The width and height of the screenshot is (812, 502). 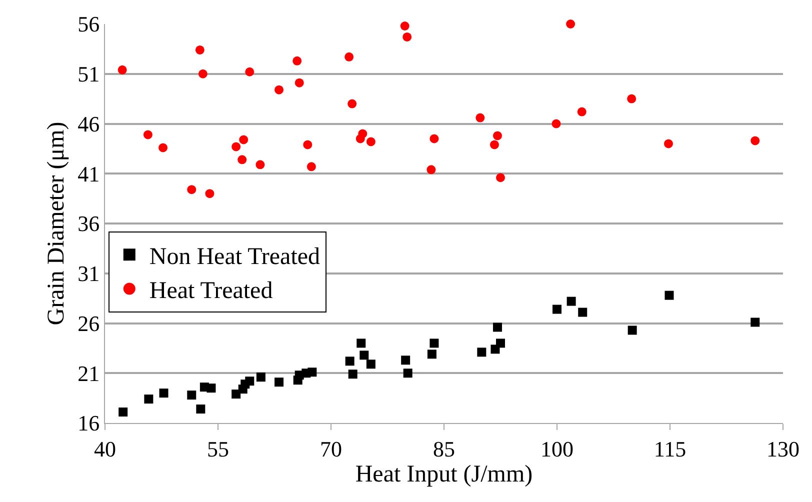 What do you see at coordinates (105, 449) in the screenshot?
I see `x-tick-label: 40` at bounding box center [105, 449].